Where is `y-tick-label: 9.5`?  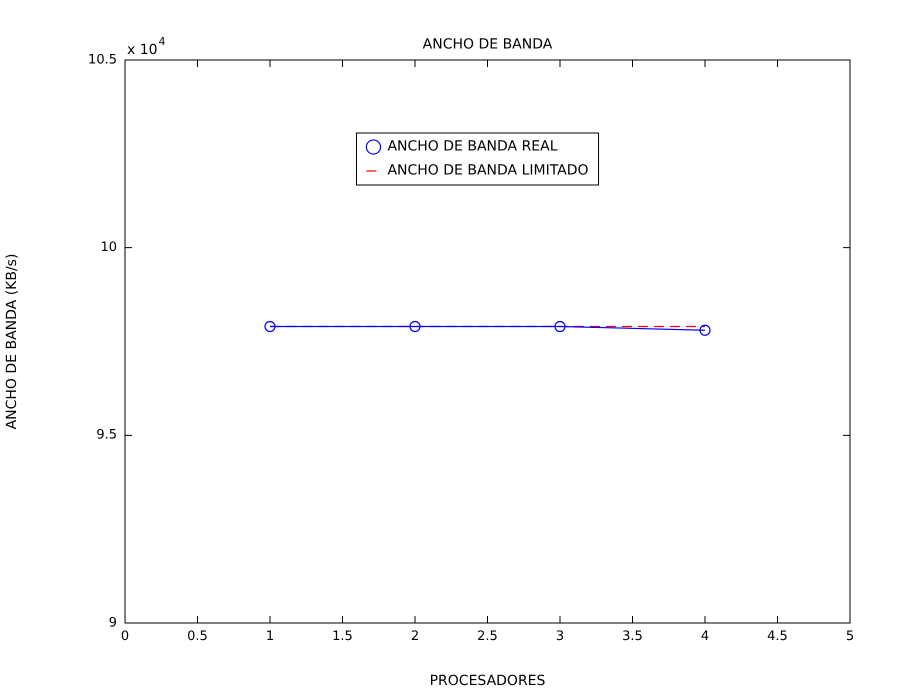
y-tick-label: 9.5 is located at coordinates (106, 435).